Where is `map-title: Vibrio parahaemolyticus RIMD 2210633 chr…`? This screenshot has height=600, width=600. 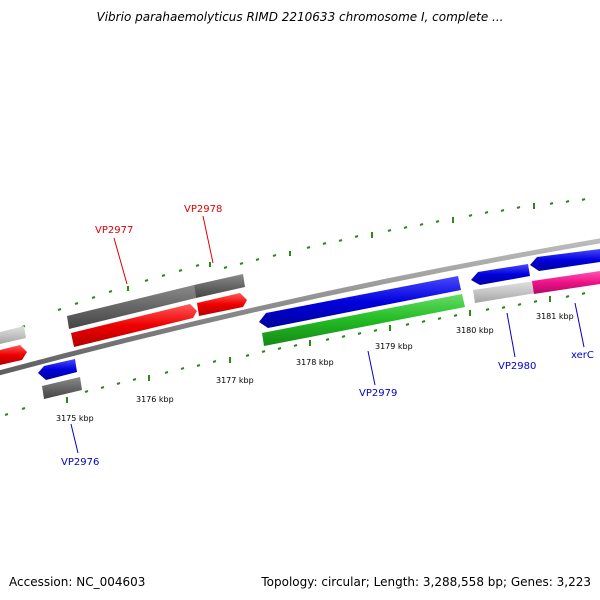
map-title: Vibrio parahaemolyticus RIMD 2210633 chr… is located at coordinates (300, 17).